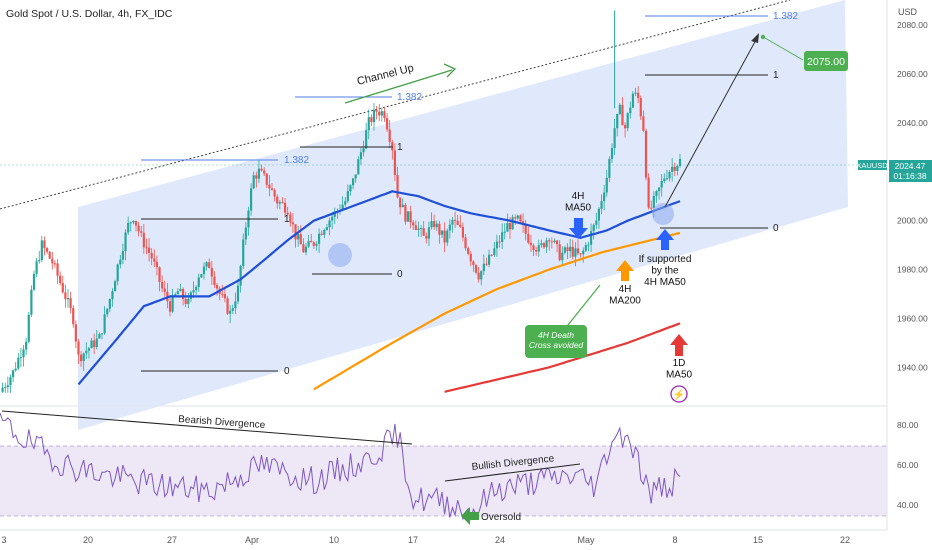  Describe the element at coordinates (908, 12) in the screenshot. I see `currency-label: USD` at that location.